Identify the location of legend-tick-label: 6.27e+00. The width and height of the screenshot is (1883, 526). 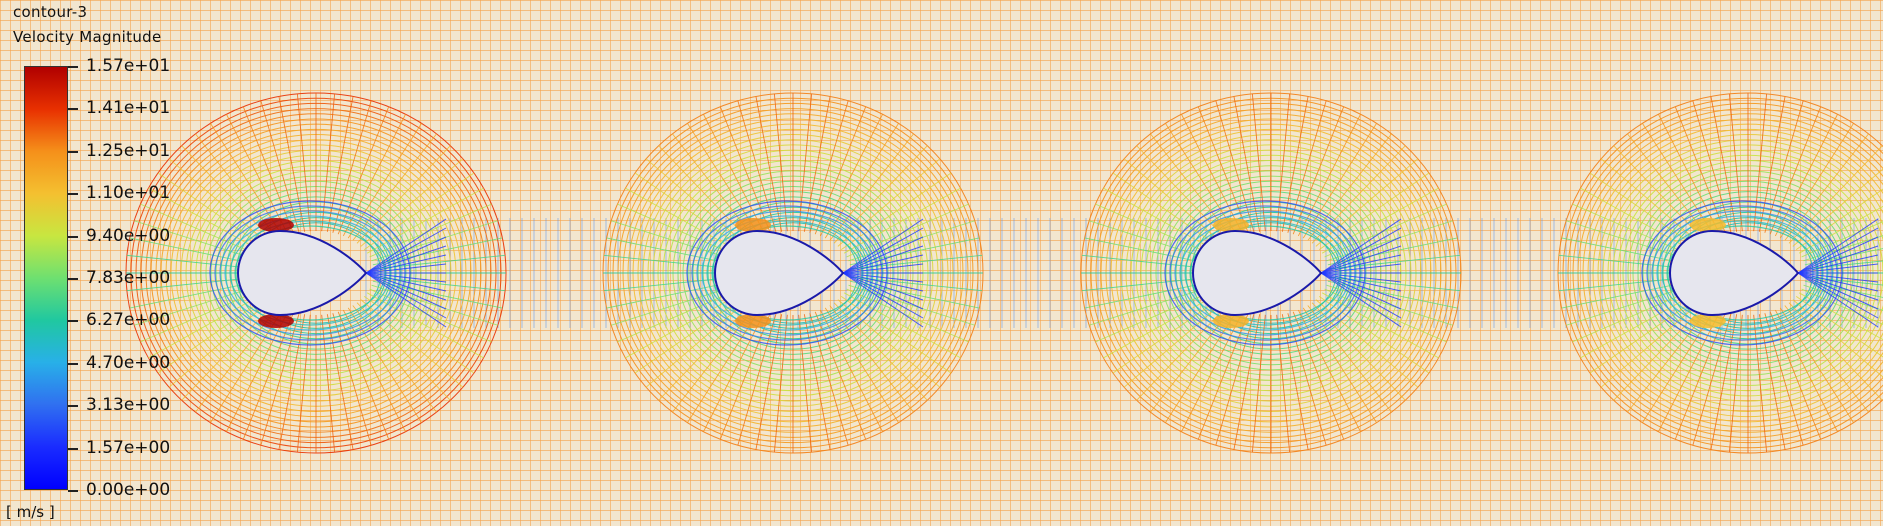
(128, 320).